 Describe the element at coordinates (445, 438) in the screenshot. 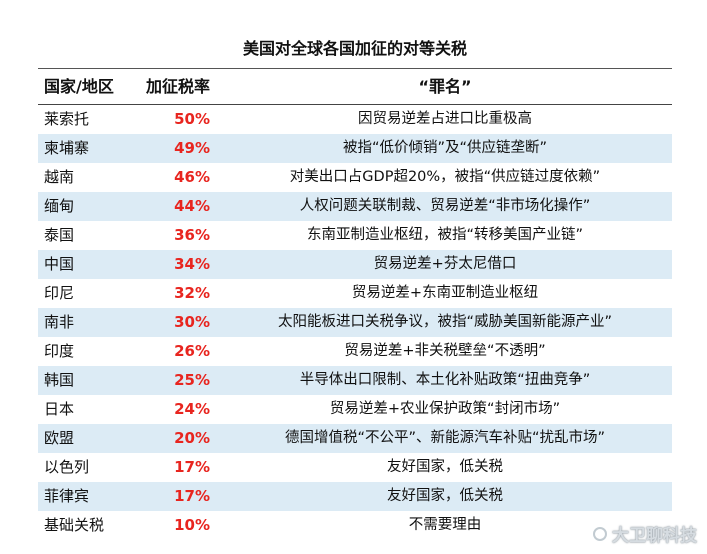

I see `row-reason: 德国增值税“不公平”、新能源汽车补贴“扰乱市场”` at that location.